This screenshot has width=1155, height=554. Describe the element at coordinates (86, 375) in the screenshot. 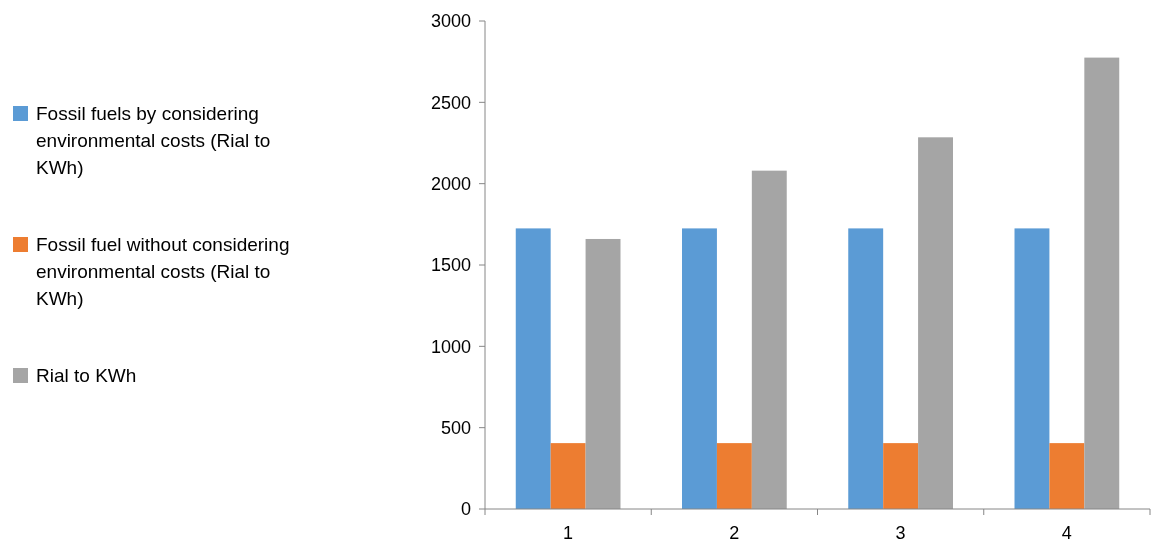

I see `legend-label: Rial to KWh` at that location.